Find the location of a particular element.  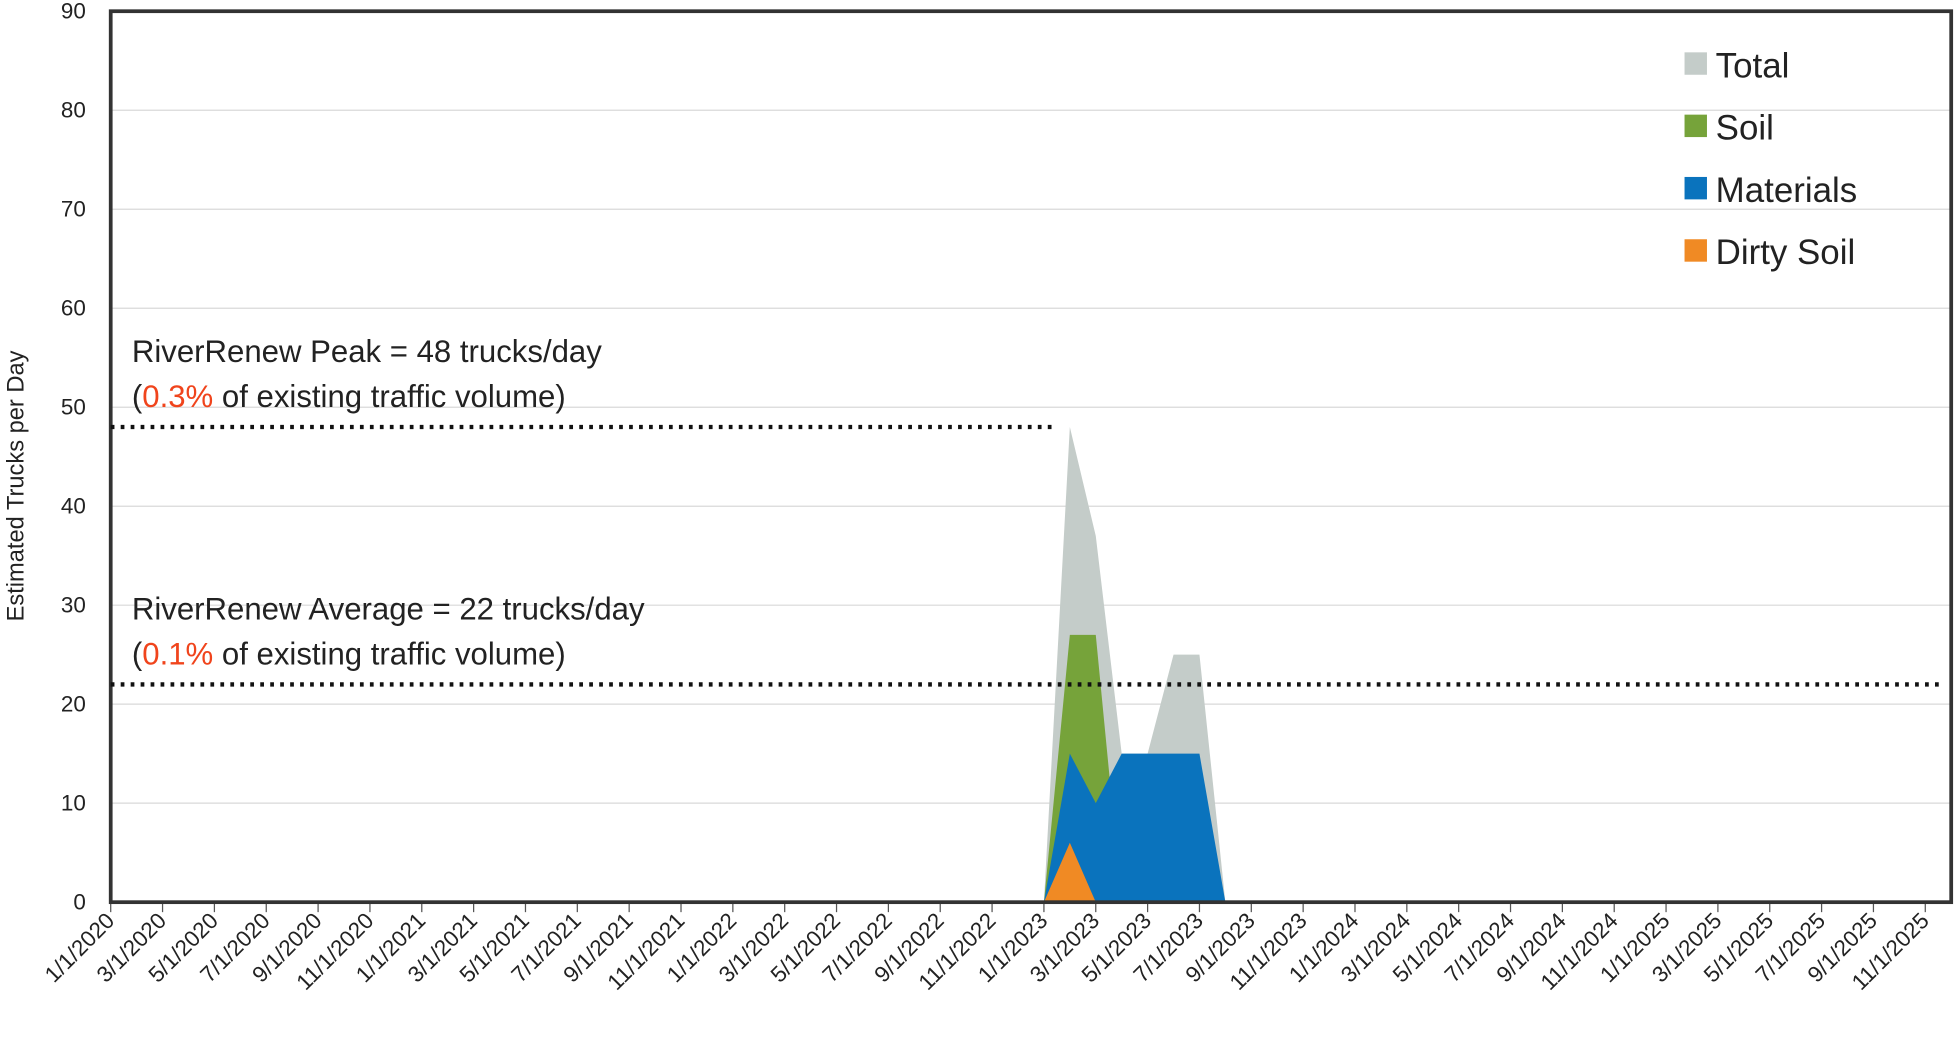

annotation: (0.1% of existing traffic volume) is located at coordinates (349, 653).